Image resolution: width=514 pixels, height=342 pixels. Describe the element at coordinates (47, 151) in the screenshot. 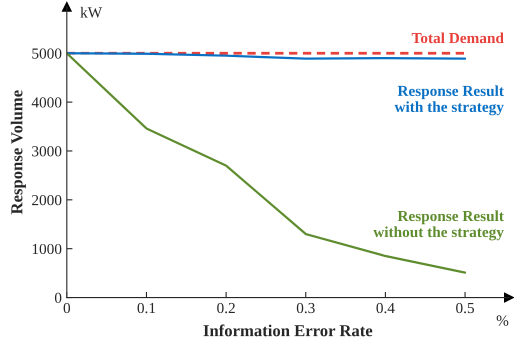

I see `y-tick-label: 3000` at that location.